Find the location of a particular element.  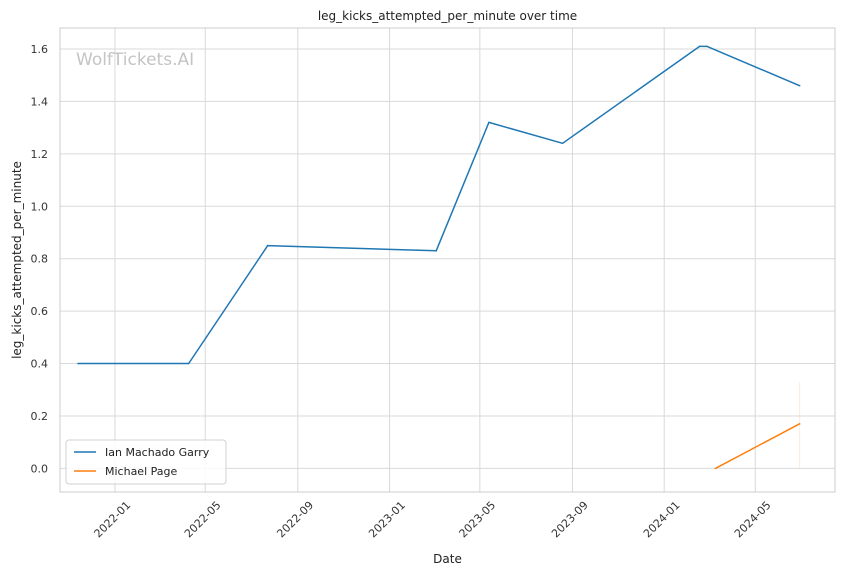

chart-title: leg_kicks_attempted_per_minute over time is located at coordinates (447, 16).